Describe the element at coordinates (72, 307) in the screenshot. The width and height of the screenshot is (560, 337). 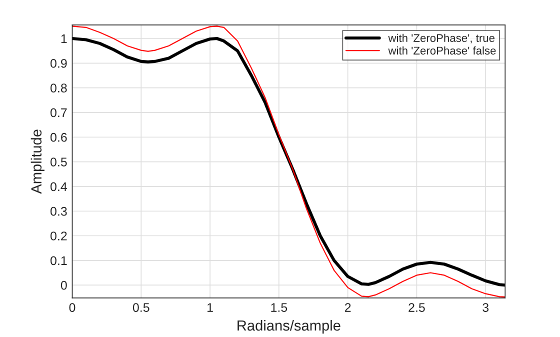
I see `x-tick-label: 0` at that location.